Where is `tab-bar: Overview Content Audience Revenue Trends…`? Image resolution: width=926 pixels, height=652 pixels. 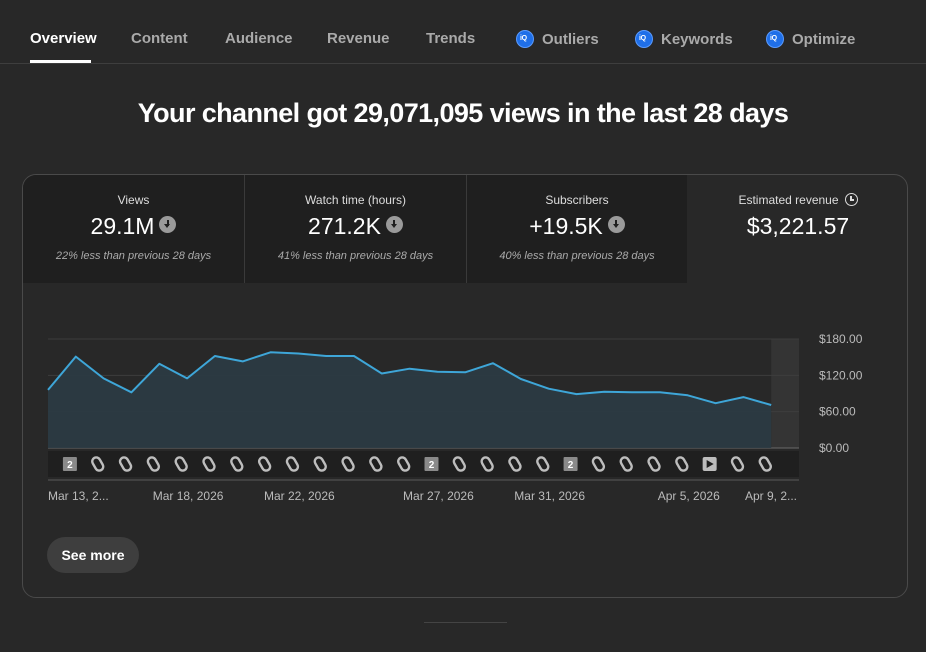
tab-bar: Overview Content Audience Revenue Trends… is located at coordinates (463, 32).